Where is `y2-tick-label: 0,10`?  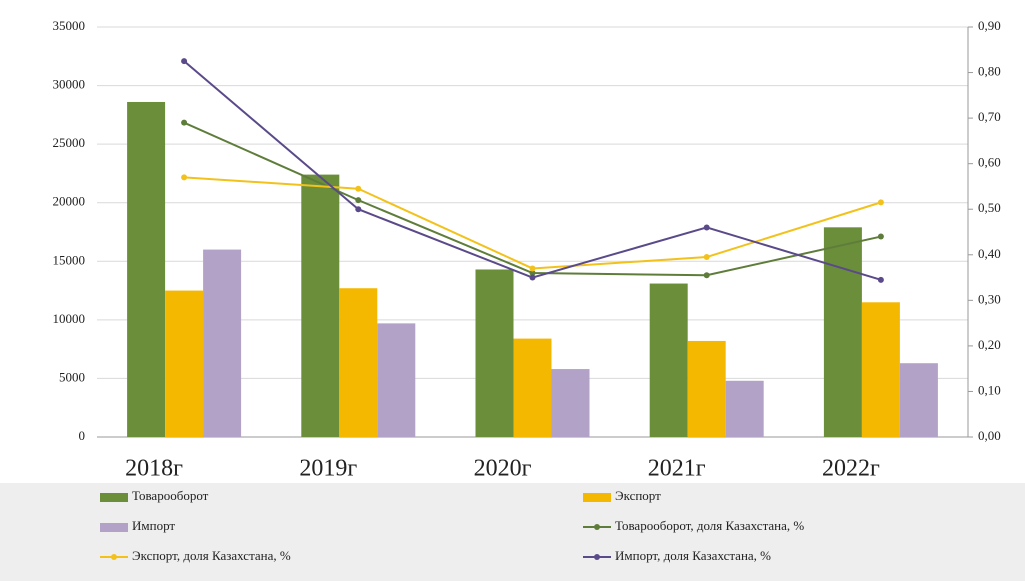 y2-tick-label: 0,10 is located at coordinates (989, 389).